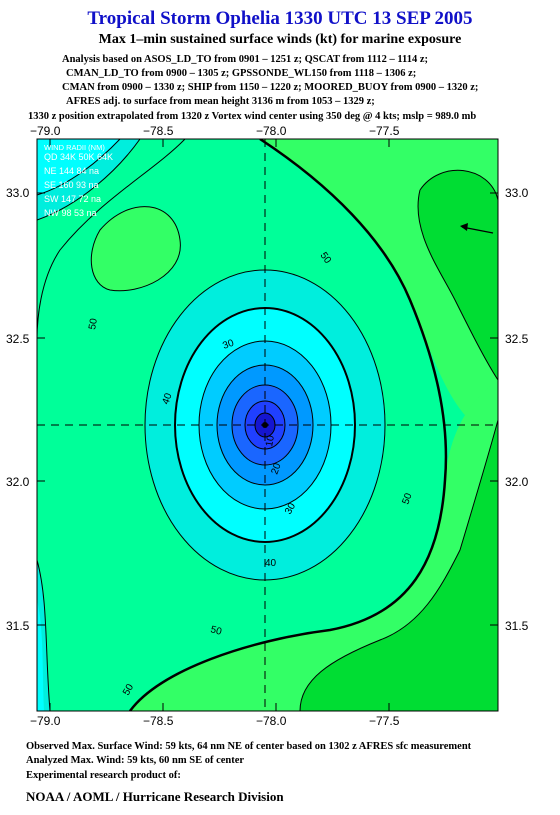 The width and height of the screenshot is (560, 815). What do you see at coordinates (40, 655) in the screenshot?
I see `shade-lt30-sw` at bounding box center [40, 655].